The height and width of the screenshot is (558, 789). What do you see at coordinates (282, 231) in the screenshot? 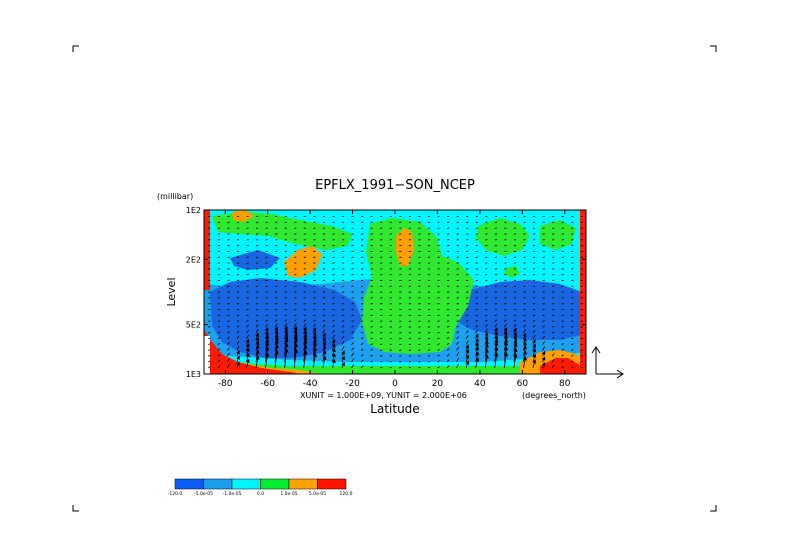
I see `field-green-south-top` at bounding box center [282, 231].